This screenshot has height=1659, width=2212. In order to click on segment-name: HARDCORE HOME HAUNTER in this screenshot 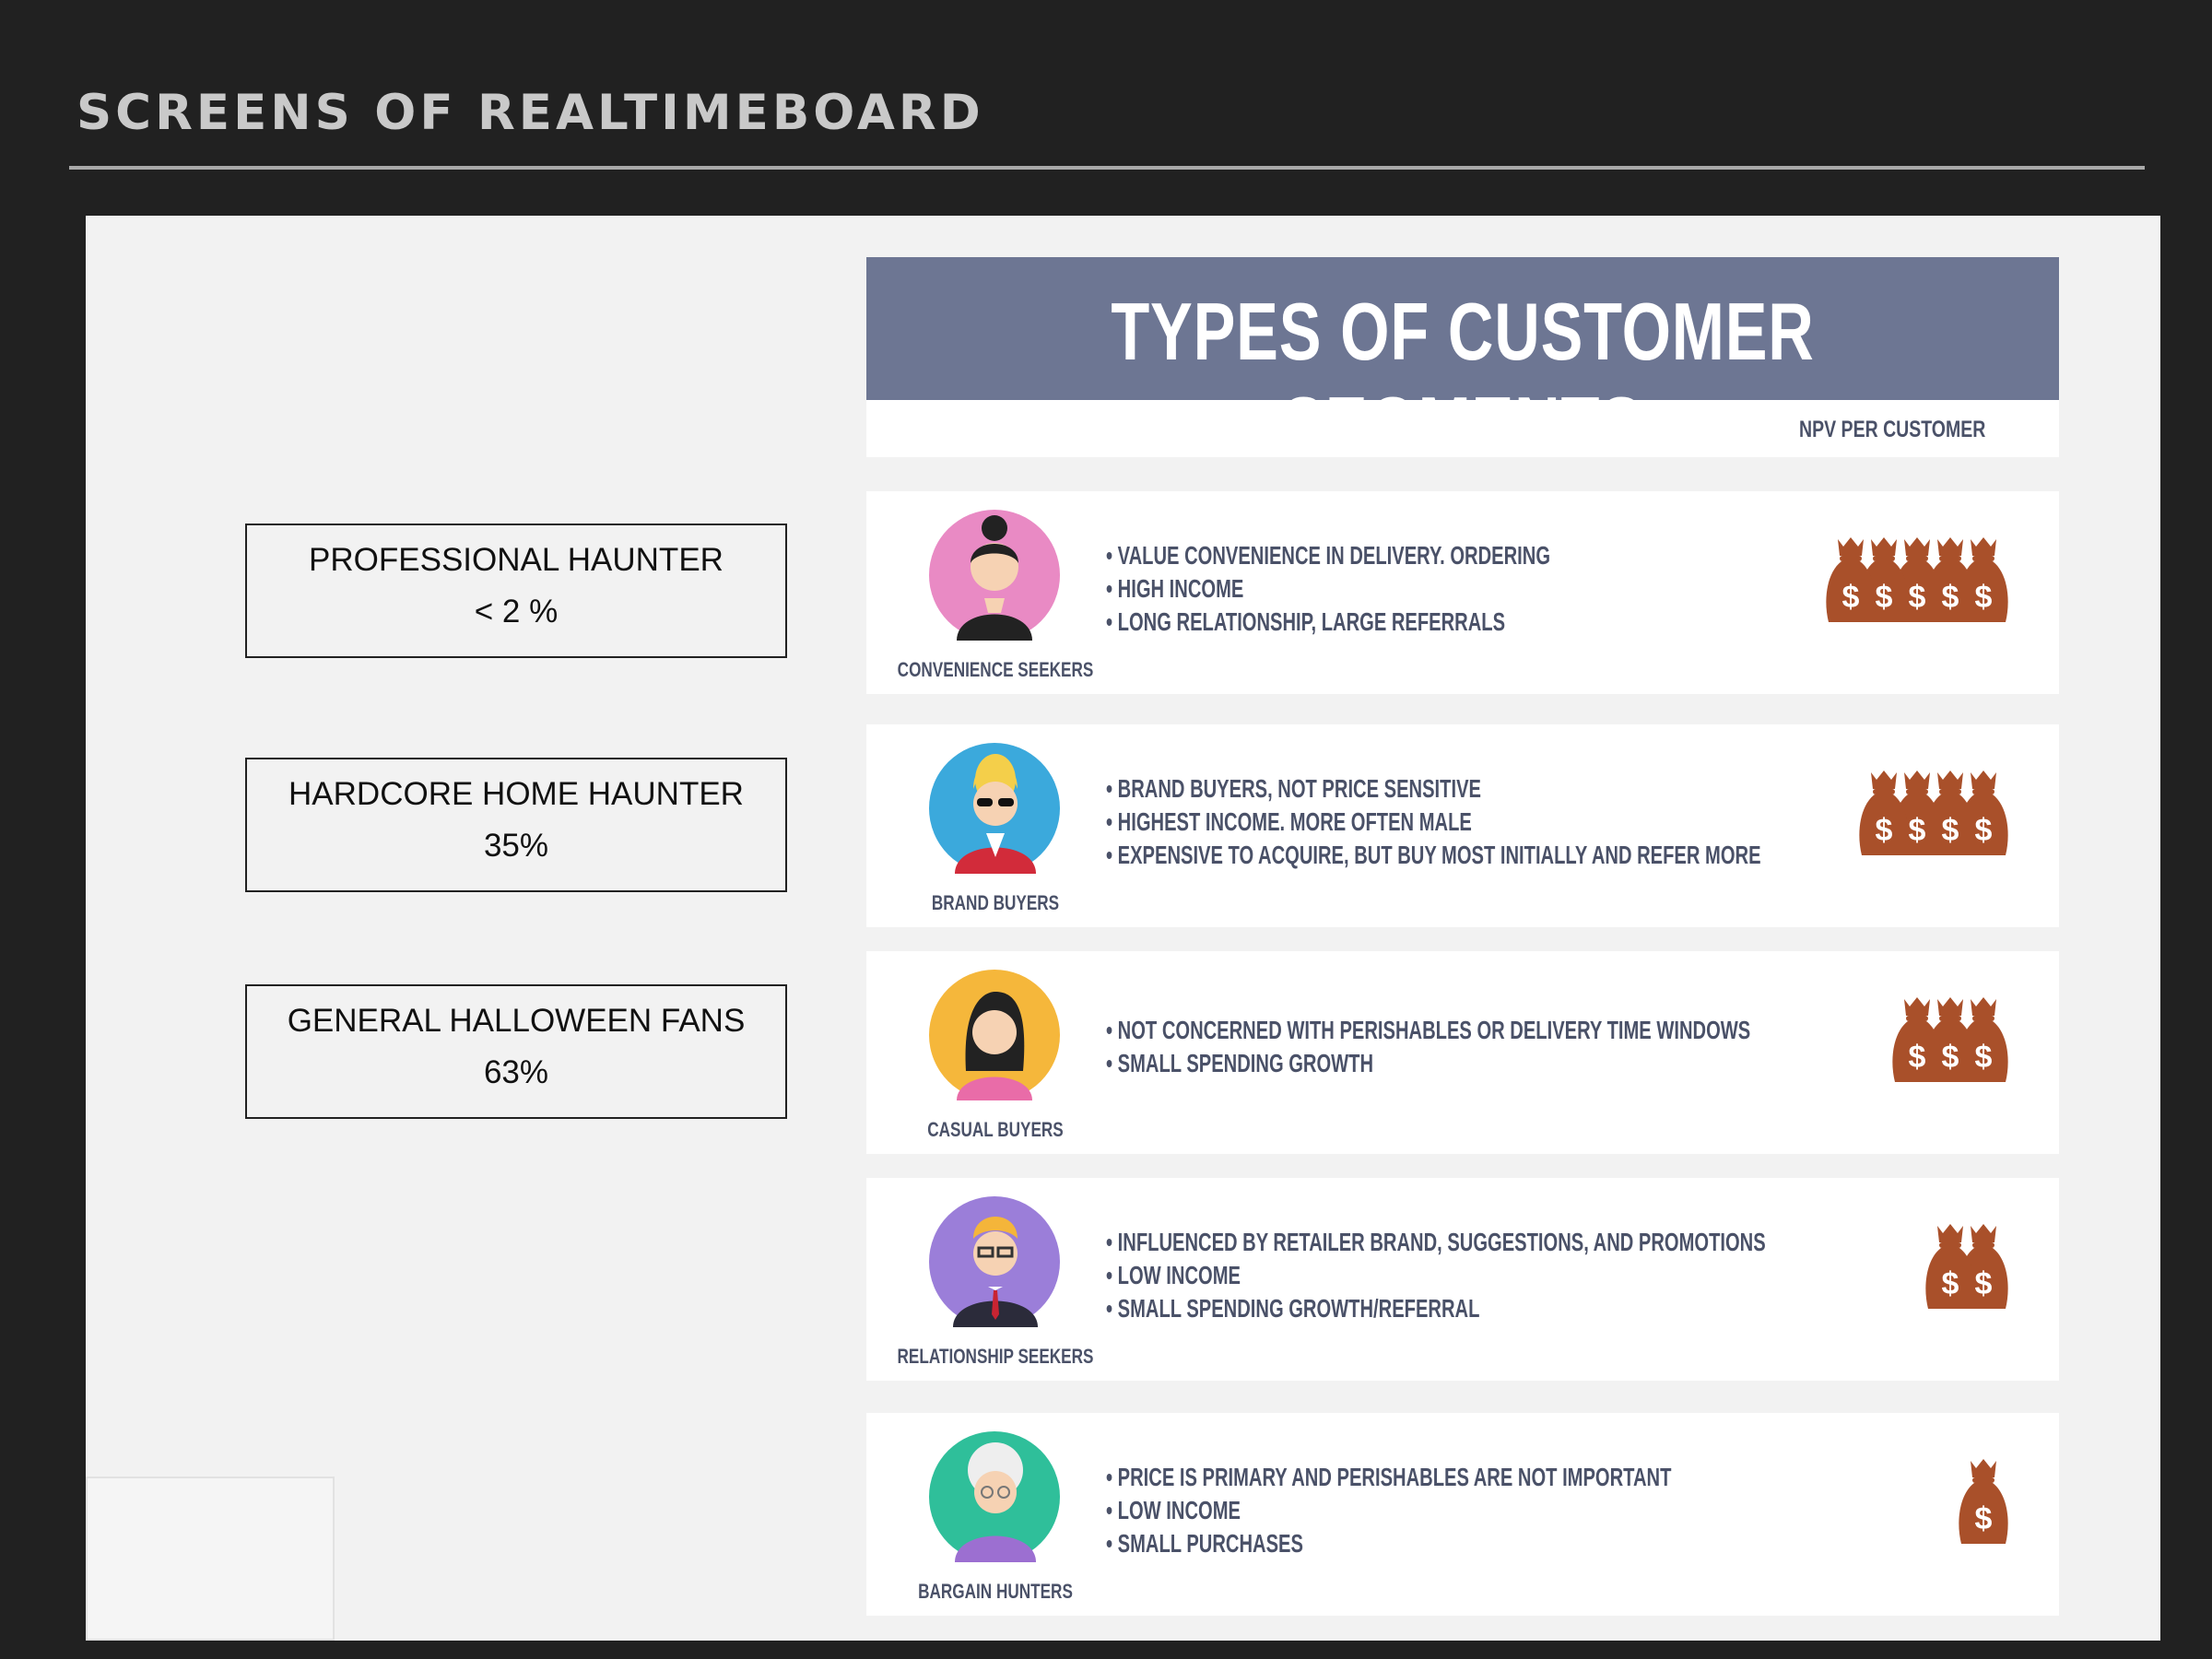, I will do `click(516, 794)`.